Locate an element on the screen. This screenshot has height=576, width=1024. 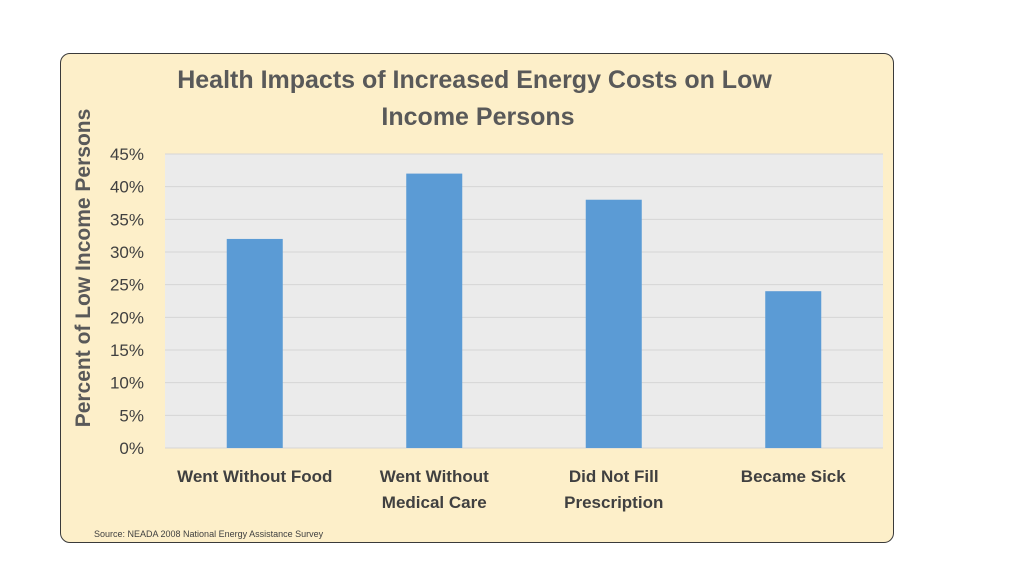
y-tick-label: 20% is located at coordinates (127, 317).